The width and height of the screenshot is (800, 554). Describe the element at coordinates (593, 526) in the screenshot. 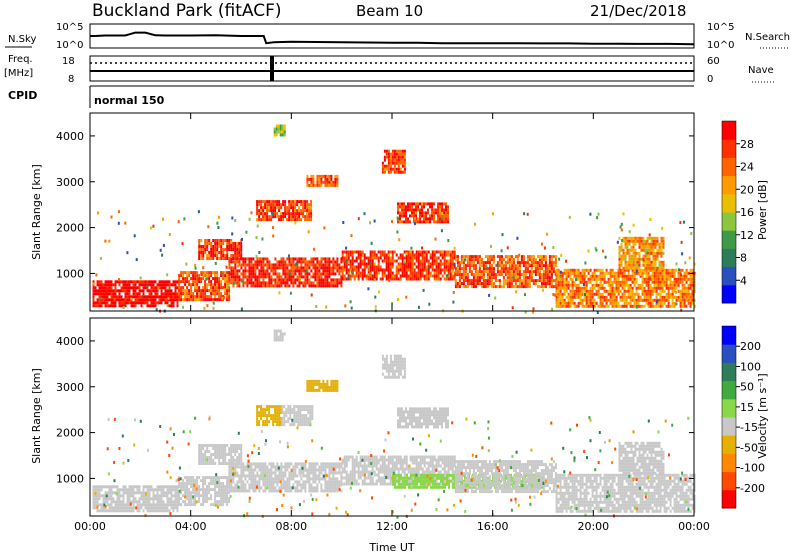

I see `x-tick-label: 20:00` at that location.